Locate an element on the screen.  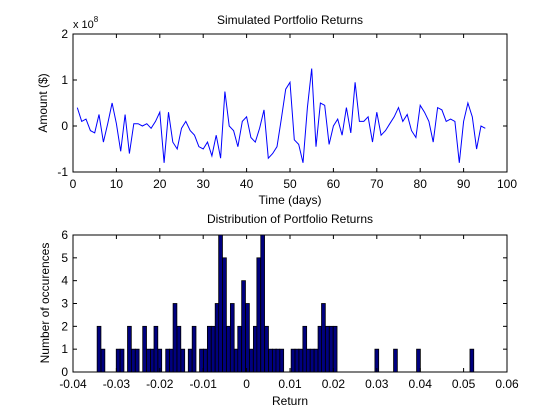
y-exponent-prefix: x 10 is located at coordinates (83, 25).